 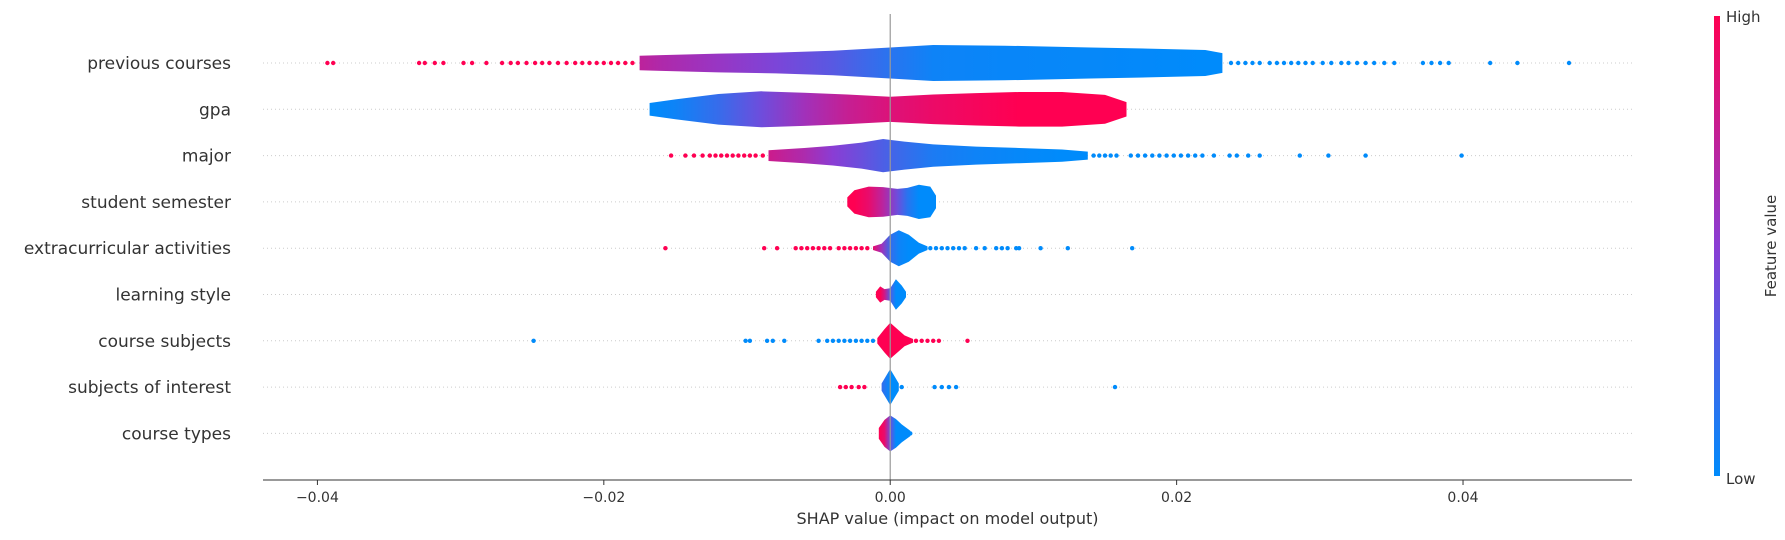 I want to click on feature-row: learning style, so click(x=873, y=294).